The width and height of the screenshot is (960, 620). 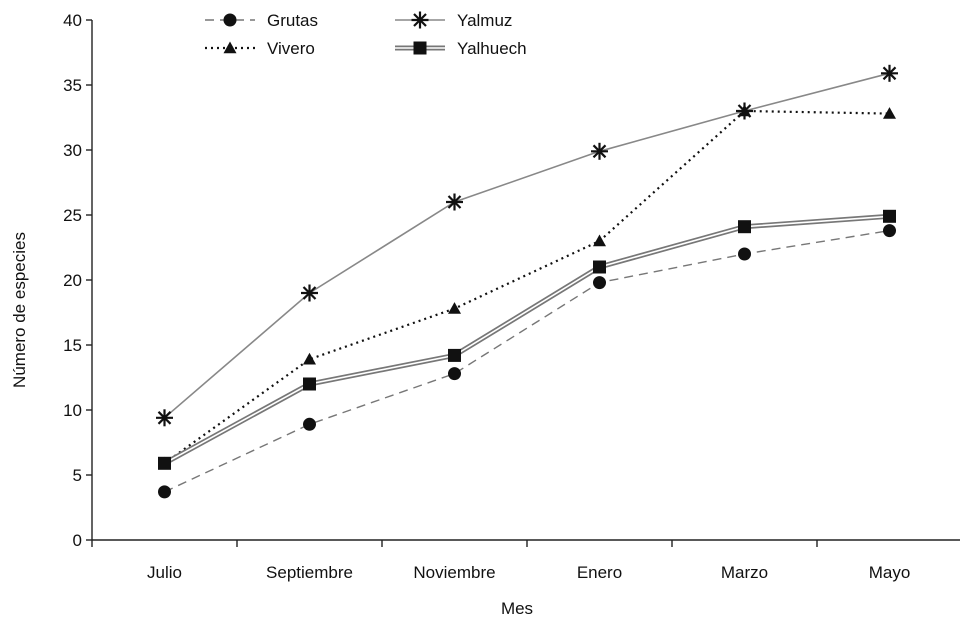 I want to click on legend: Grutas Vivero Yalmuz Yalhuech, so click(x=366, y=34).